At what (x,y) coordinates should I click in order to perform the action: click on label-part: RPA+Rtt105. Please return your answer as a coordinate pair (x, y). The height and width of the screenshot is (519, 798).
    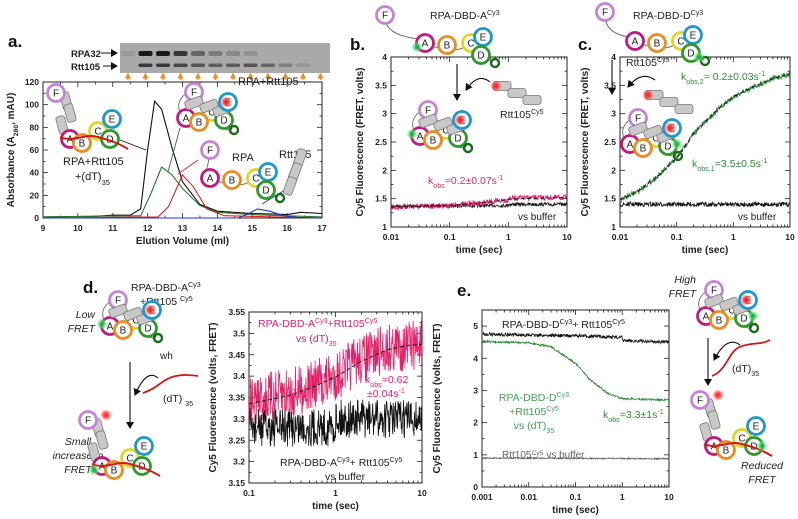
    Looking at the image, I should click on (93, 162).